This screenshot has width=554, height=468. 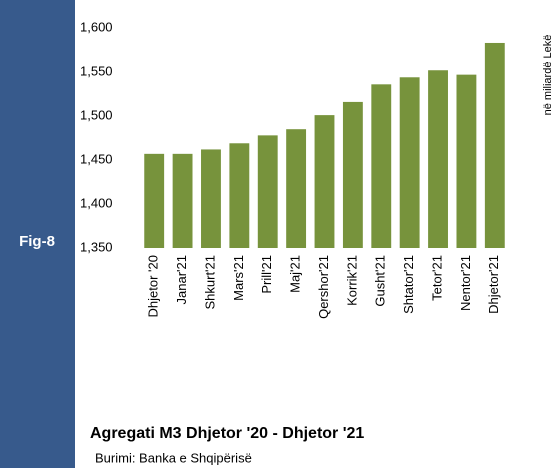 What do you see at coordinates (181, 279) in the screenshot?
I see `x-tick-label: Janar'21` at bounding box center [181, 279].